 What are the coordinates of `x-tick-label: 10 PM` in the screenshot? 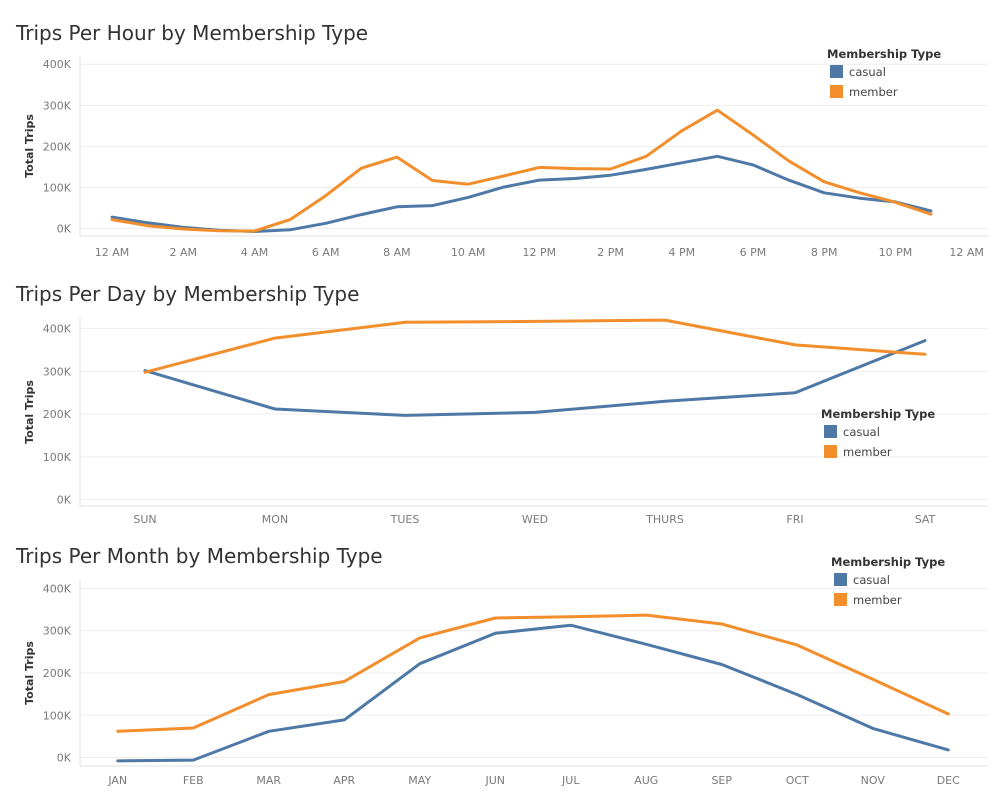 It's located at (896, 252).